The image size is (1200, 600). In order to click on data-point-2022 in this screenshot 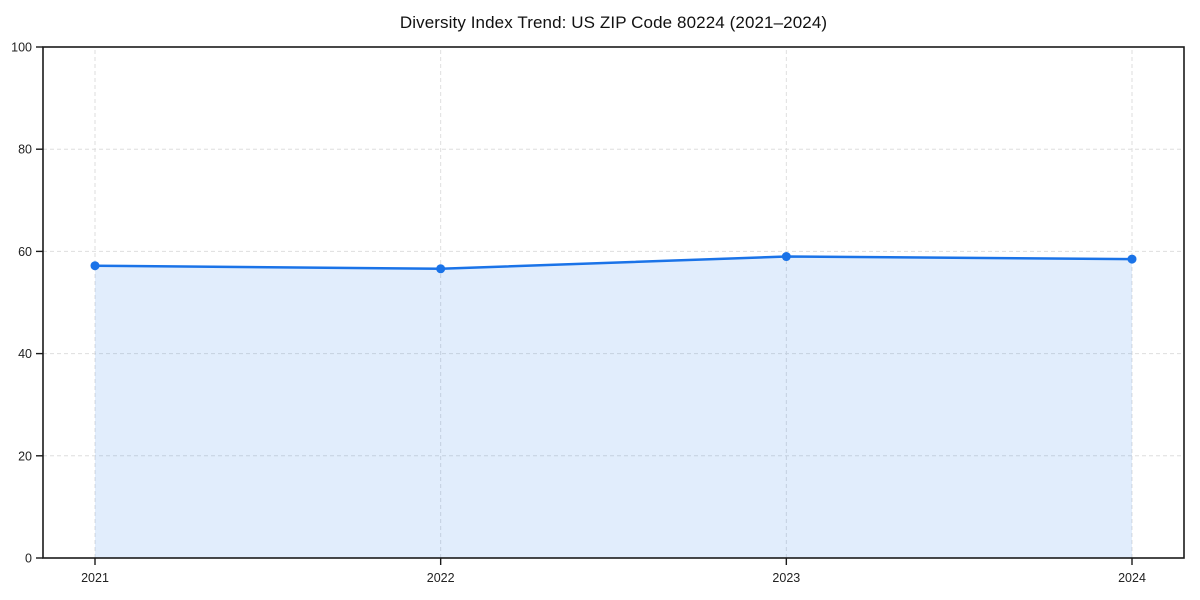, I will do `click(441, 269)`.